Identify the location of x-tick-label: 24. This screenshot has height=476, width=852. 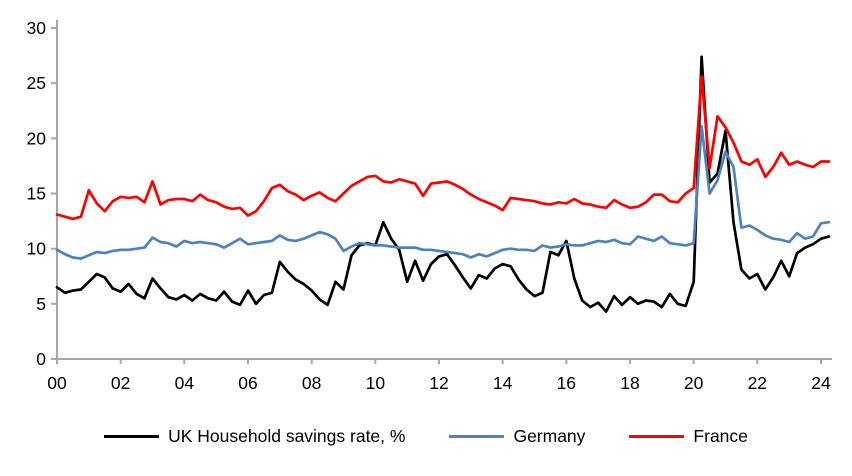
(821, 383).